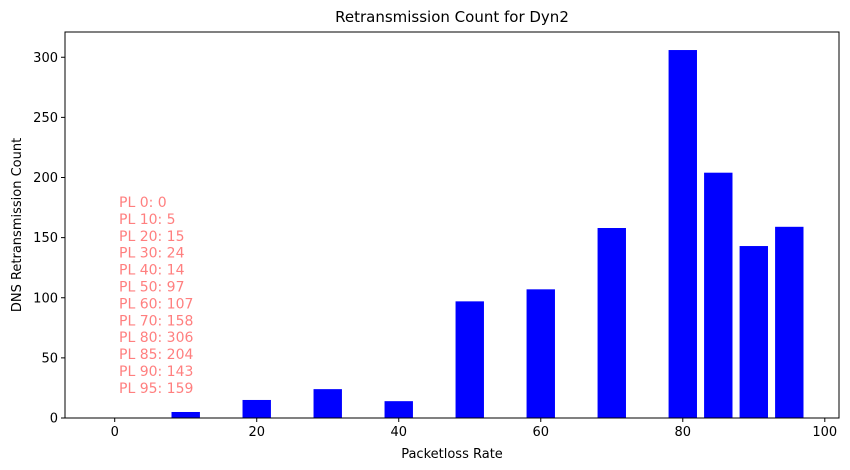  Describe the element at coordinates (152, 271) in the screenshot. I see `annotation-label: PL 40: 14` at that location.